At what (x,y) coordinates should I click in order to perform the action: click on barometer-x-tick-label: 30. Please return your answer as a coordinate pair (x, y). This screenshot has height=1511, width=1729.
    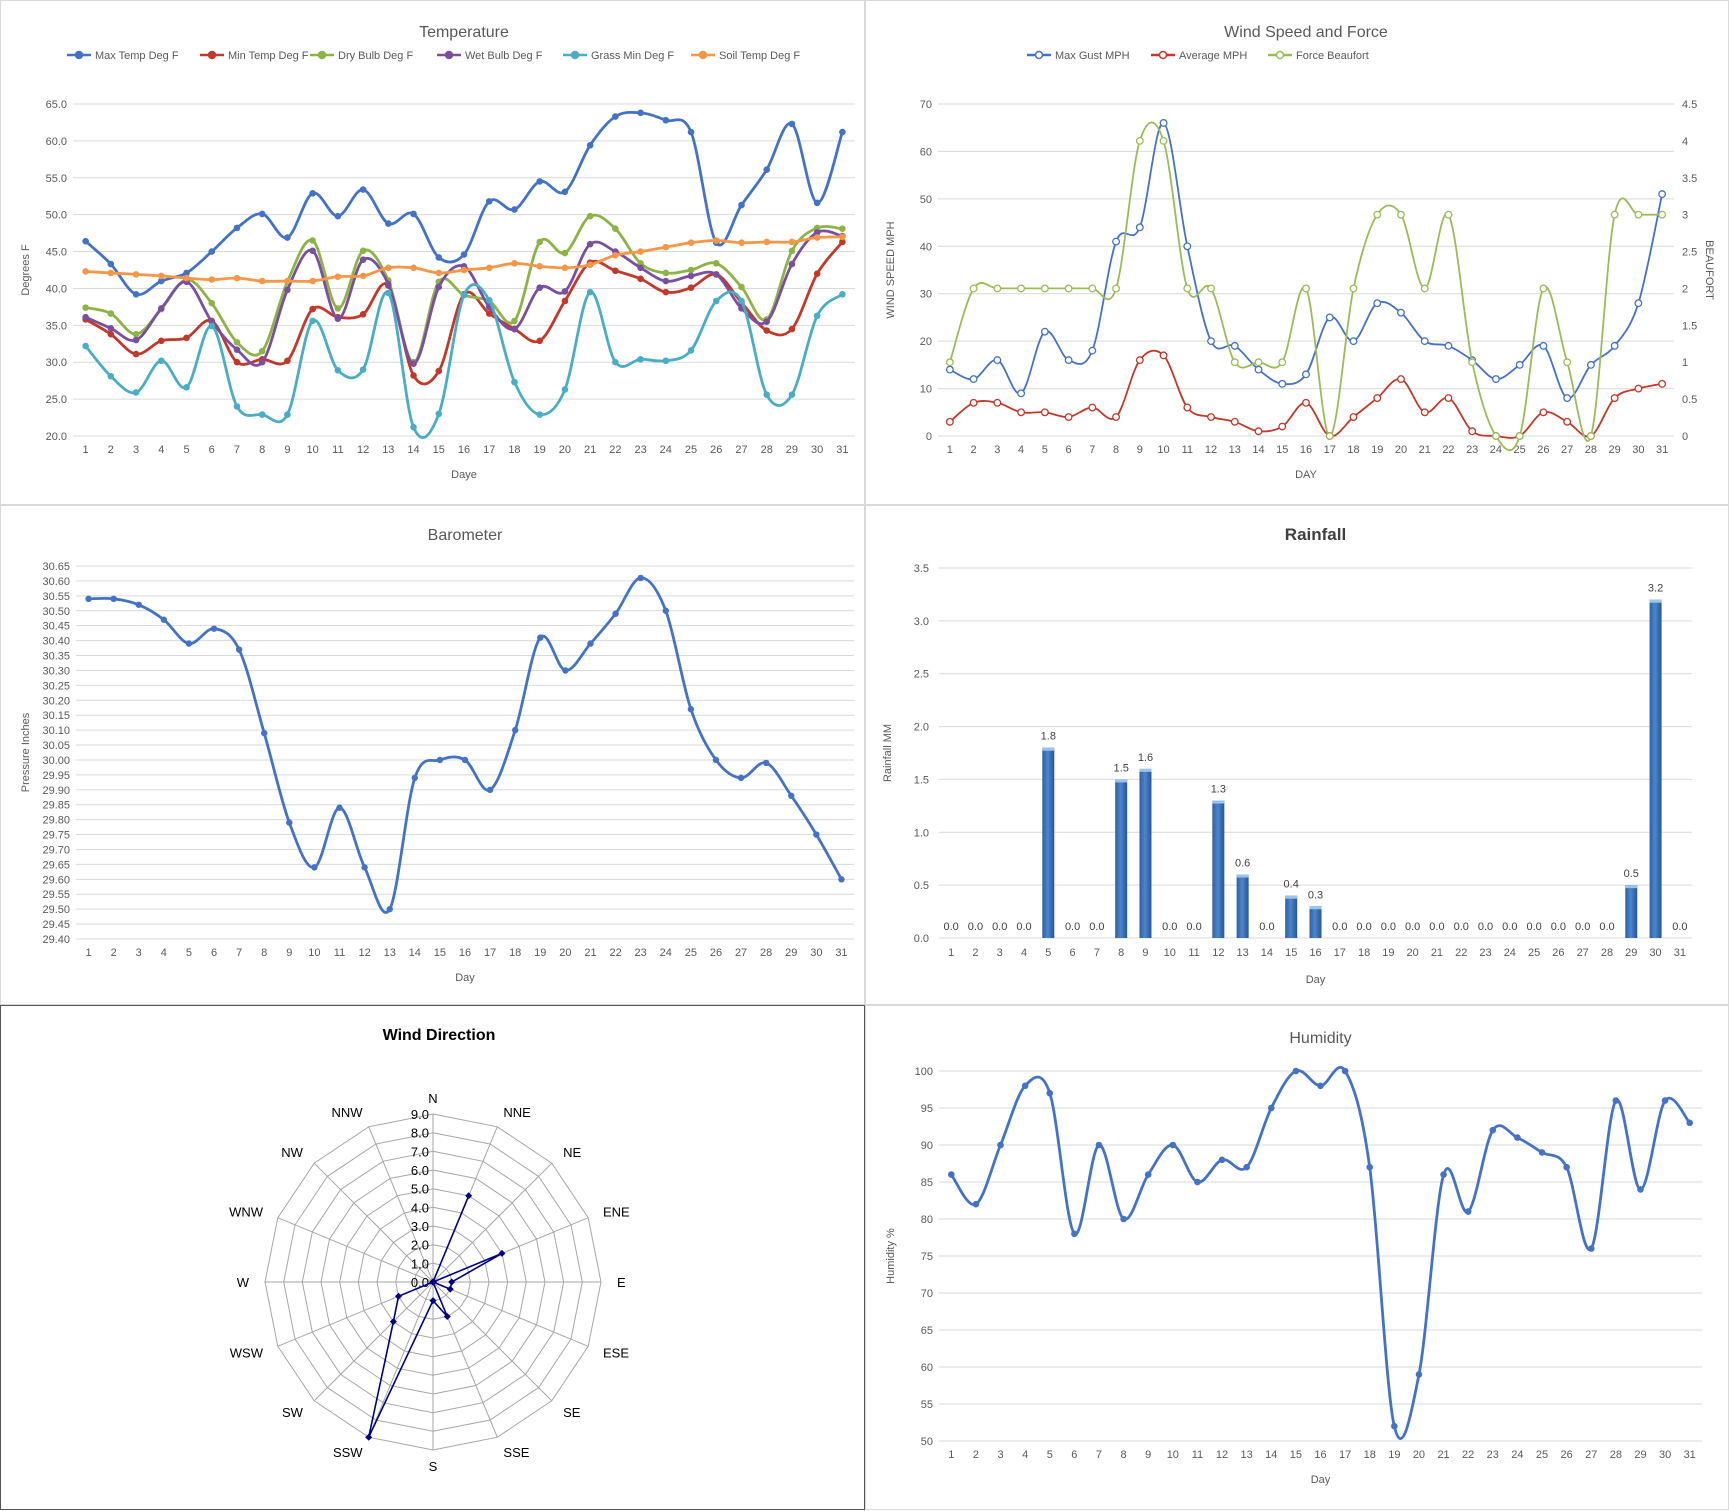
    Looking at the image, I should click on (816, 953).